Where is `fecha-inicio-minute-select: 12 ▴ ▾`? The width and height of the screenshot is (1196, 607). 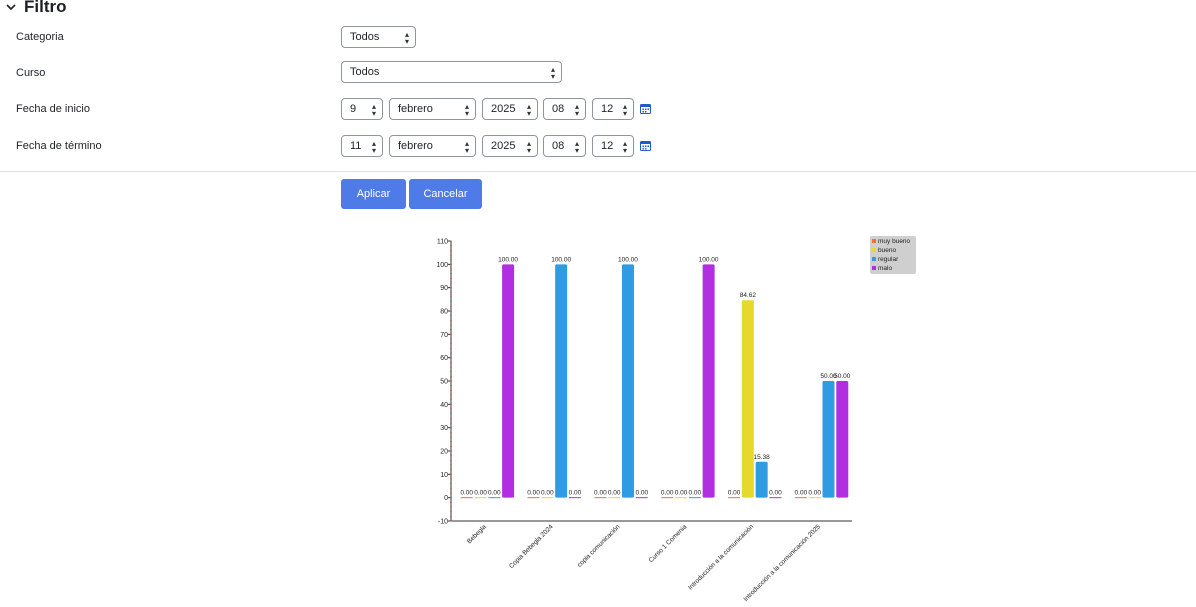
fecha-inicio-minute-select: 12 ▴ ▾ is located at coordinates (613, 109).